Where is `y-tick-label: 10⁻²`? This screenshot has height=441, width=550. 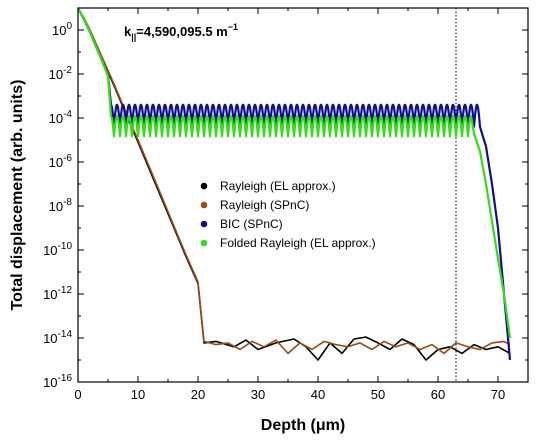 y-tick-label: 10⁻² is located at coordinates (61, 73).